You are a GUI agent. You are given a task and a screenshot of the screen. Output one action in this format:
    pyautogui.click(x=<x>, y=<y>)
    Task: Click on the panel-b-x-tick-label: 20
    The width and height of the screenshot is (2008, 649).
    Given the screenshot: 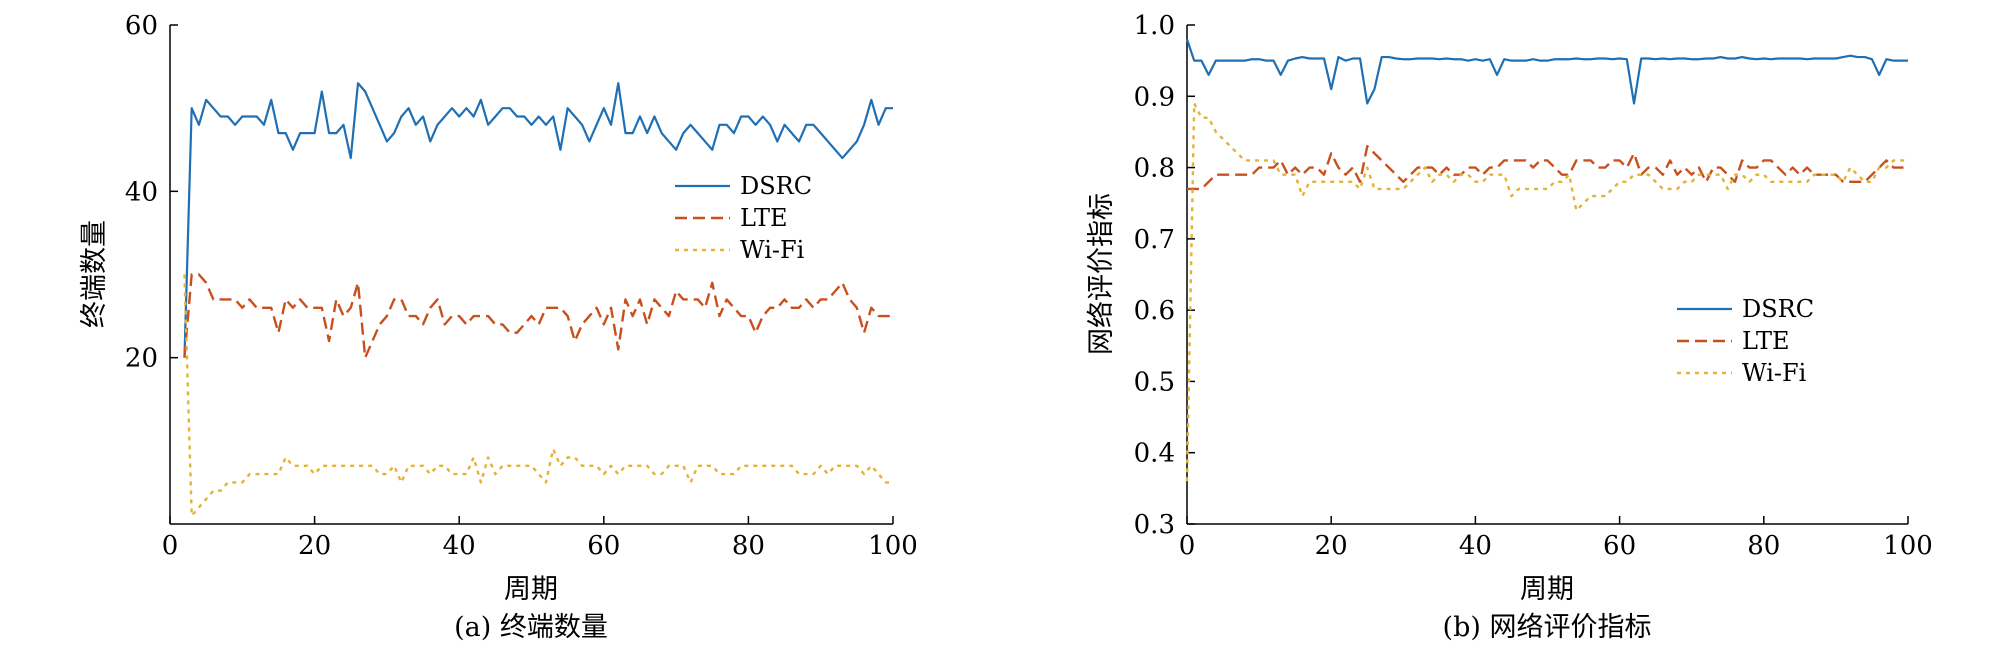 What is the action you would take?
    pyautogui.click(x=1331, y=546)
    